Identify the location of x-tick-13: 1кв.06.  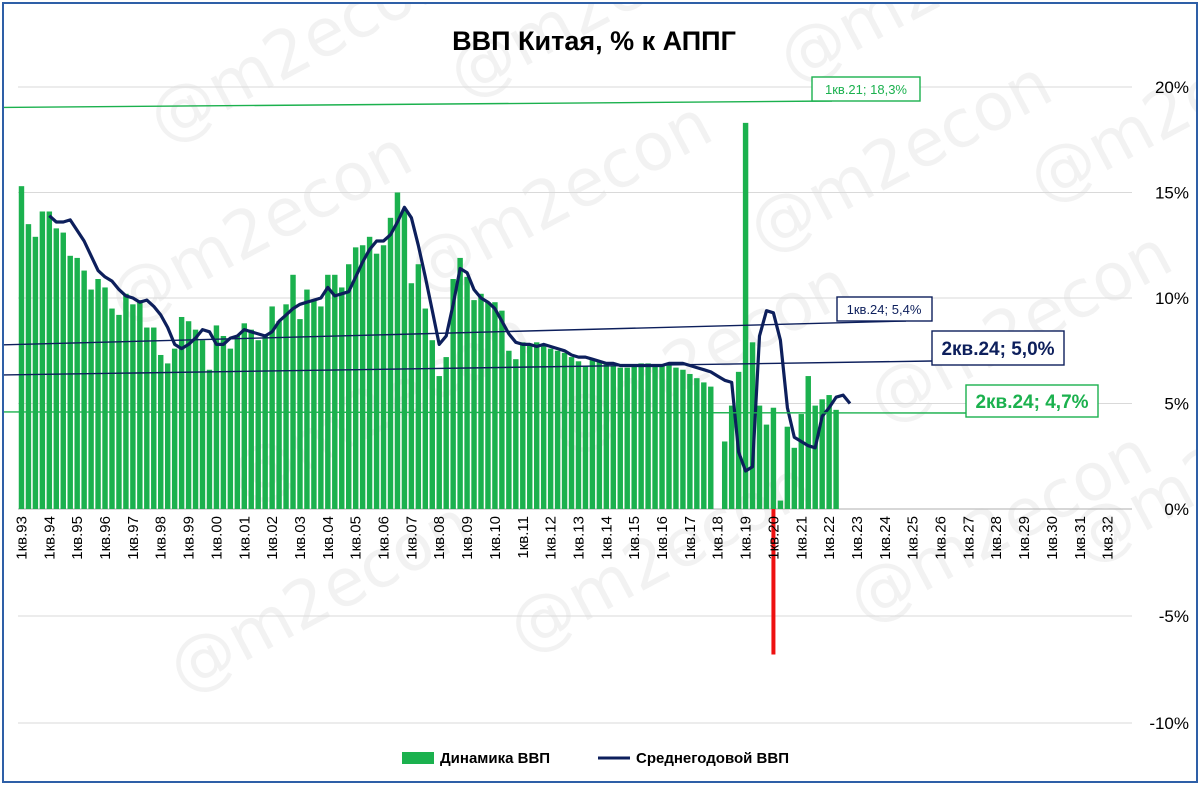
(384, 538).